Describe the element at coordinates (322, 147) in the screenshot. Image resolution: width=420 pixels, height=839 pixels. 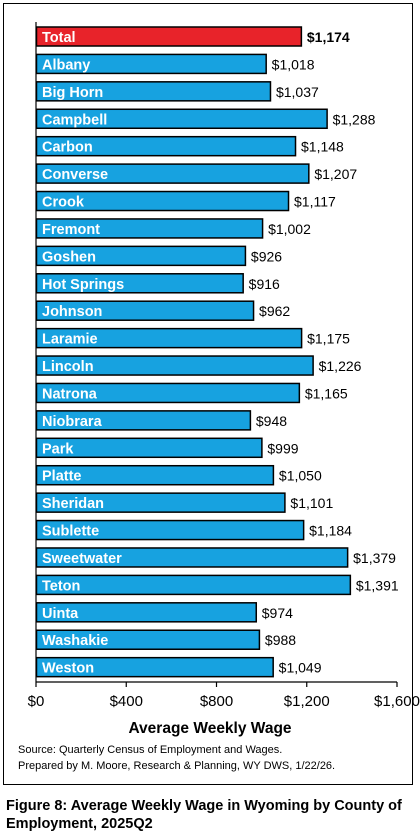
I see `value-label-carbon: $1,148` at that location.